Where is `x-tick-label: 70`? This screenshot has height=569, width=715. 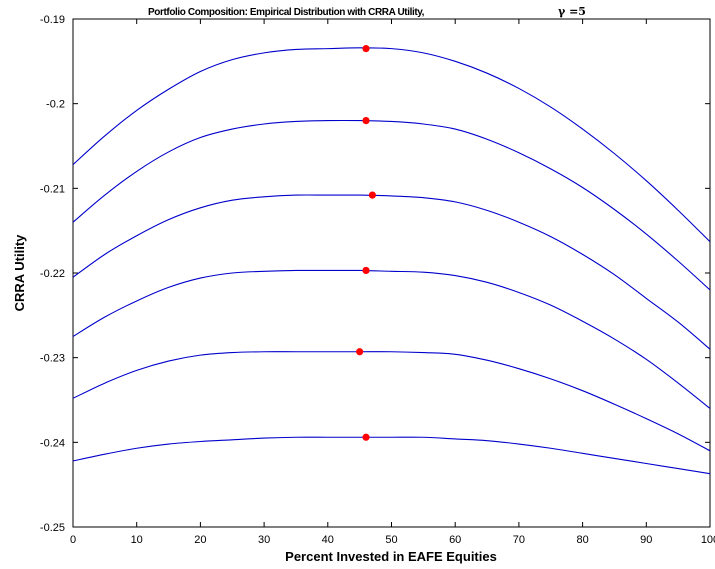 x-tick-label: 70 is located at coordinates (519, 540).